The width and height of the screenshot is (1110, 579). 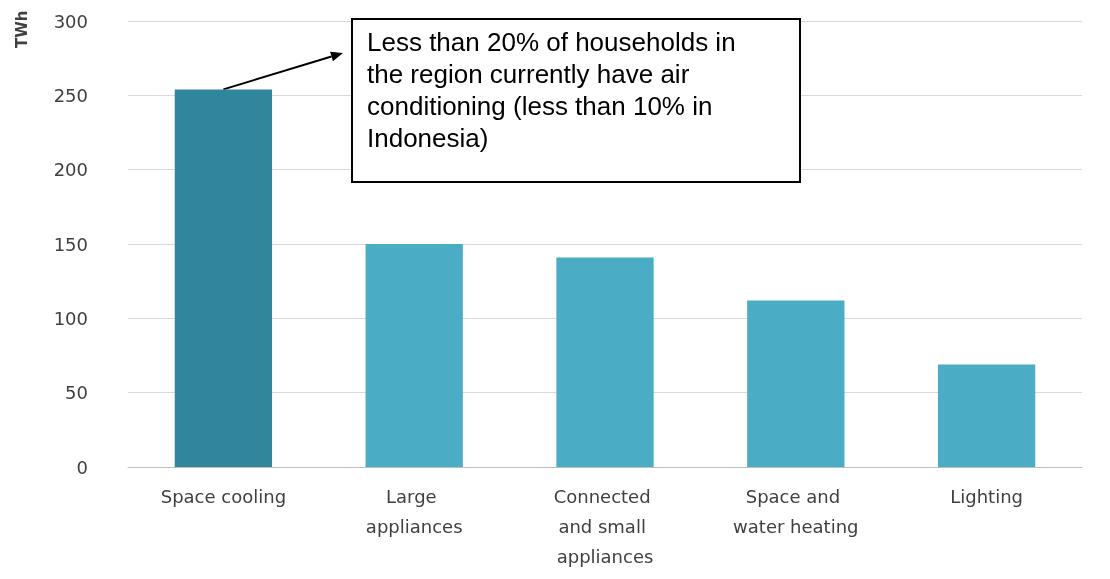 I want to click on y-tick-label: 150, so click(x=70, y=244).